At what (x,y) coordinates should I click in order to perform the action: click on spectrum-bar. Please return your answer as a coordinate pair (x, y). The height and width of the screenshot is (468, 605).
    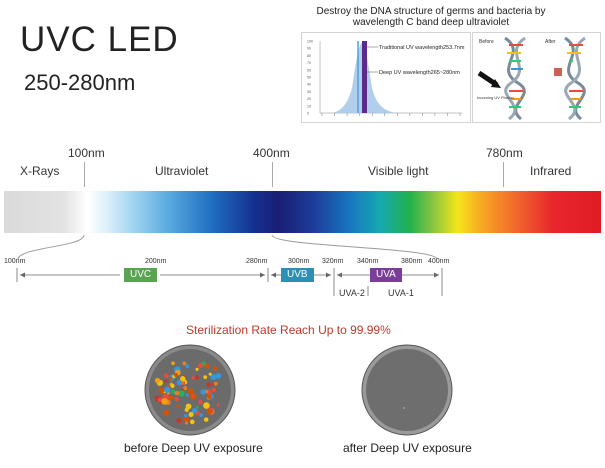
    Looking at the image, I should click on (302, 212).